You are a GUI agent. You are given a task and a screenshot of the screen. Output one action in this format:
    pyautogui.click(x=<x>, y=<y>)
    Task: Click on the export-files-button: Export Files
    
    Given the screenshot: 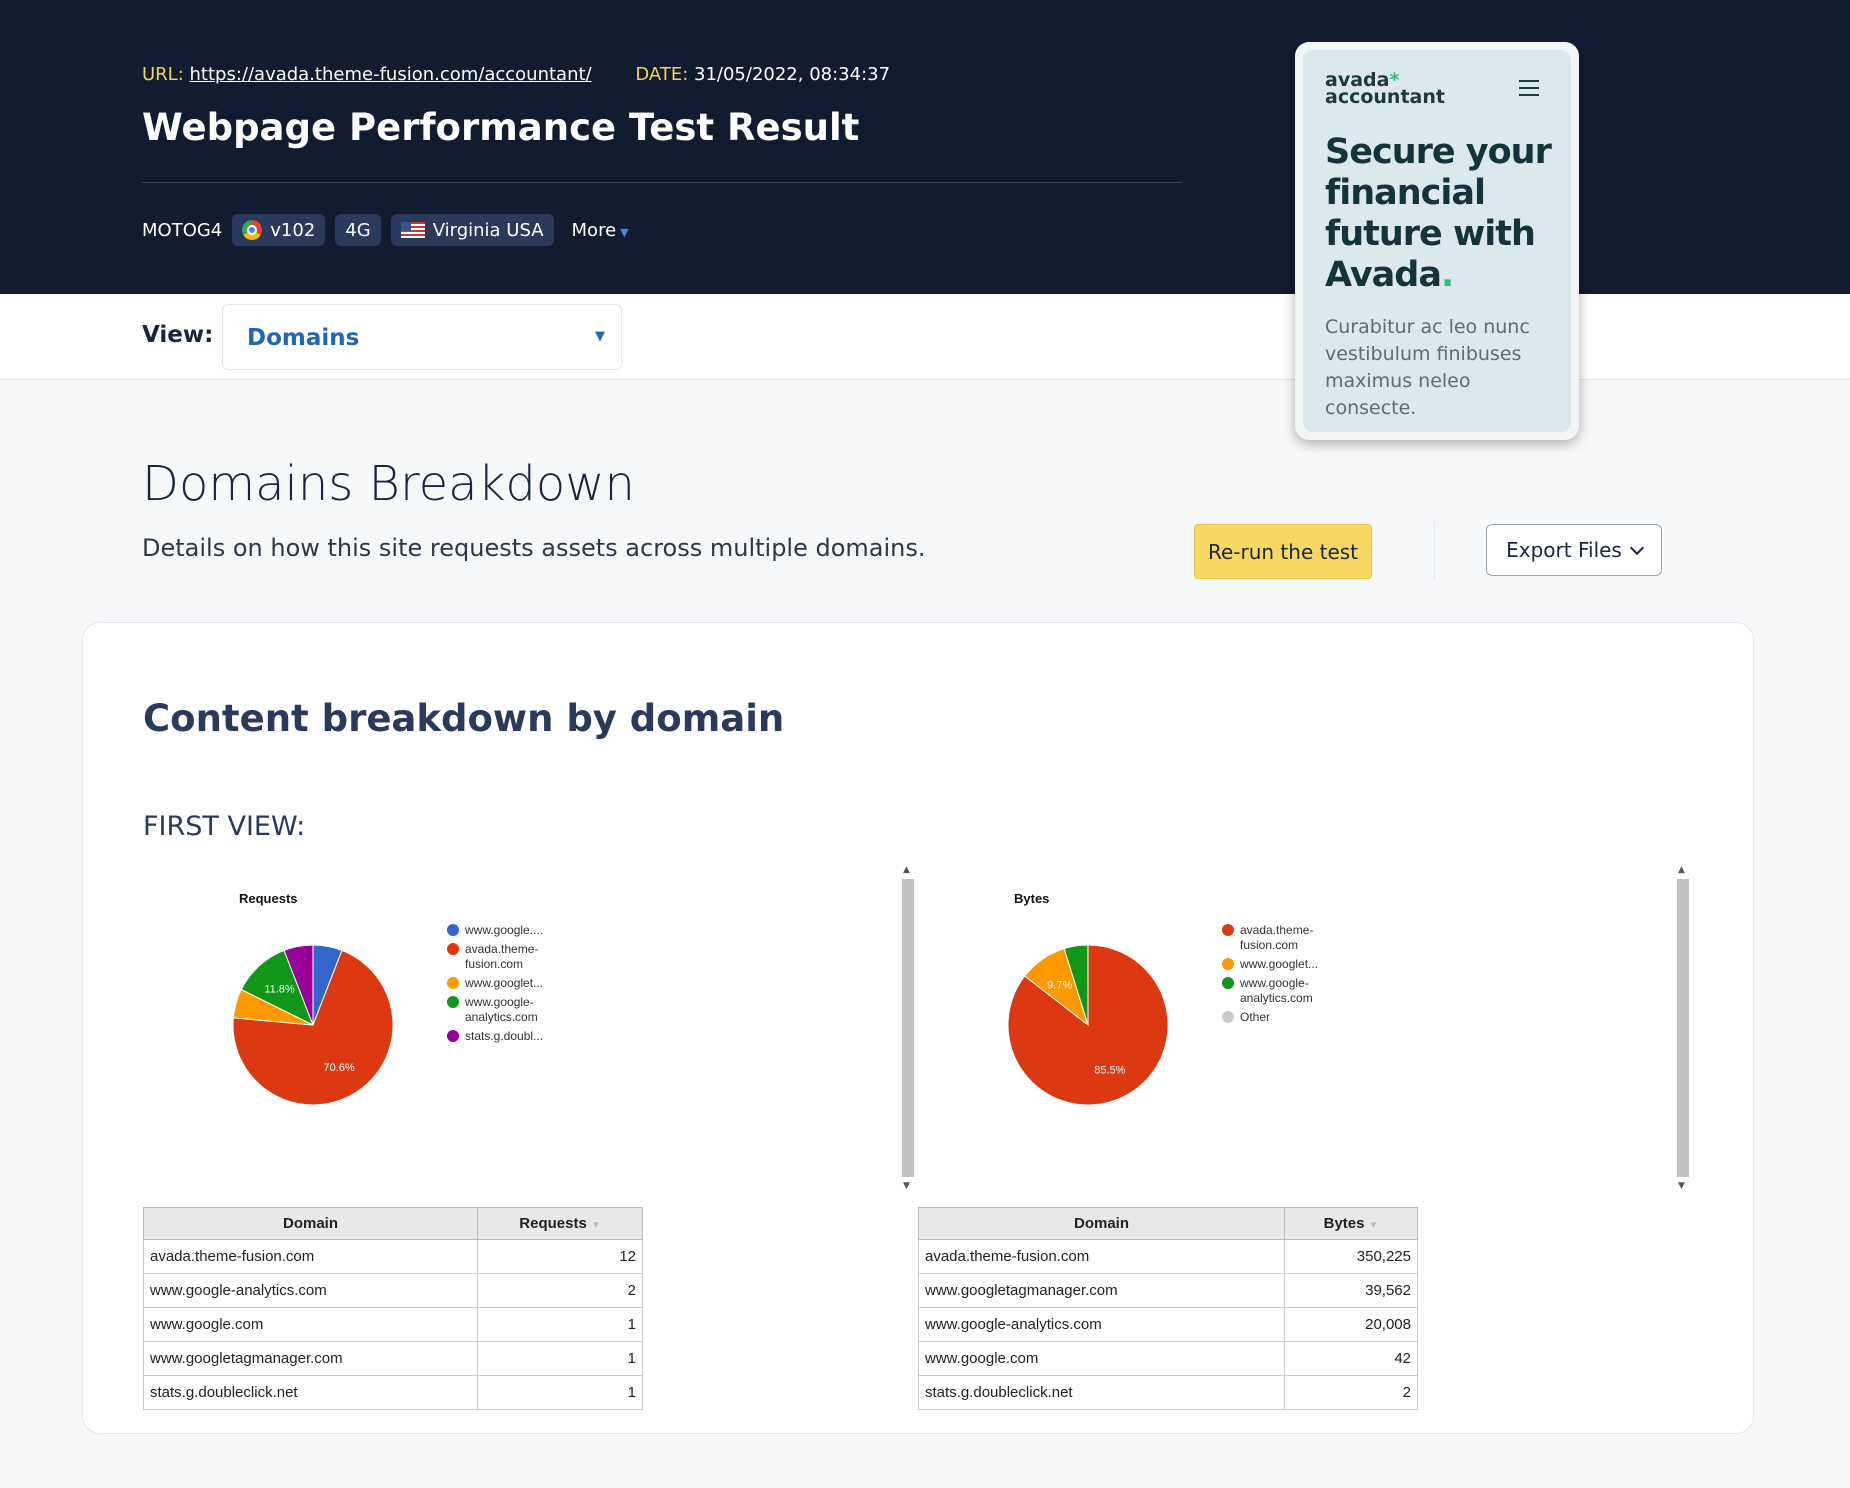 What is the action you would take?
    pyautogui.click(x=1574, y=550)
    